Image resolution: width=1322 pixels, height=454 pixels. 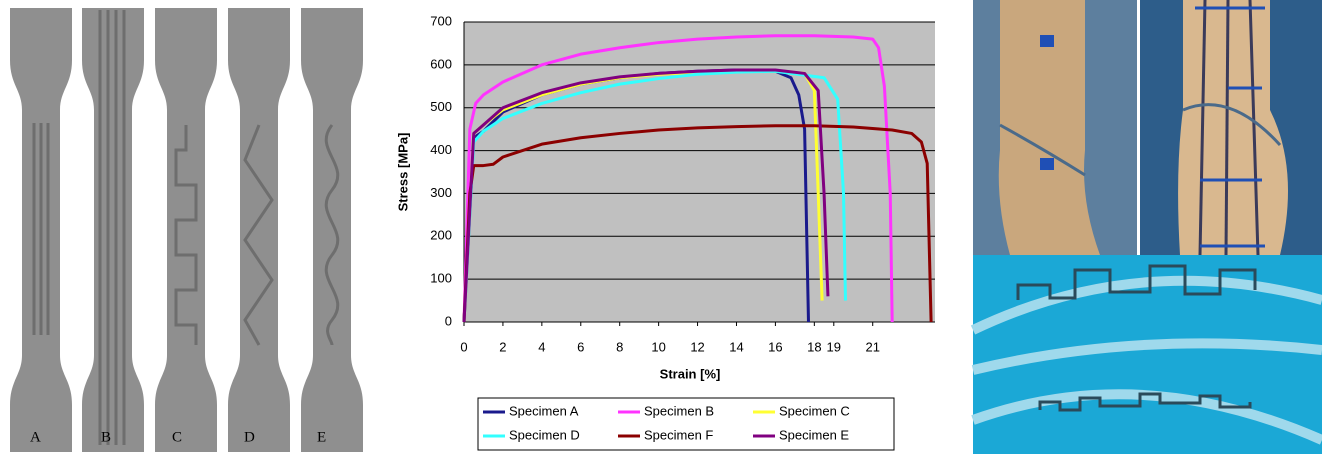 I want to click on photo-strips, so click(x=1146, y=354).